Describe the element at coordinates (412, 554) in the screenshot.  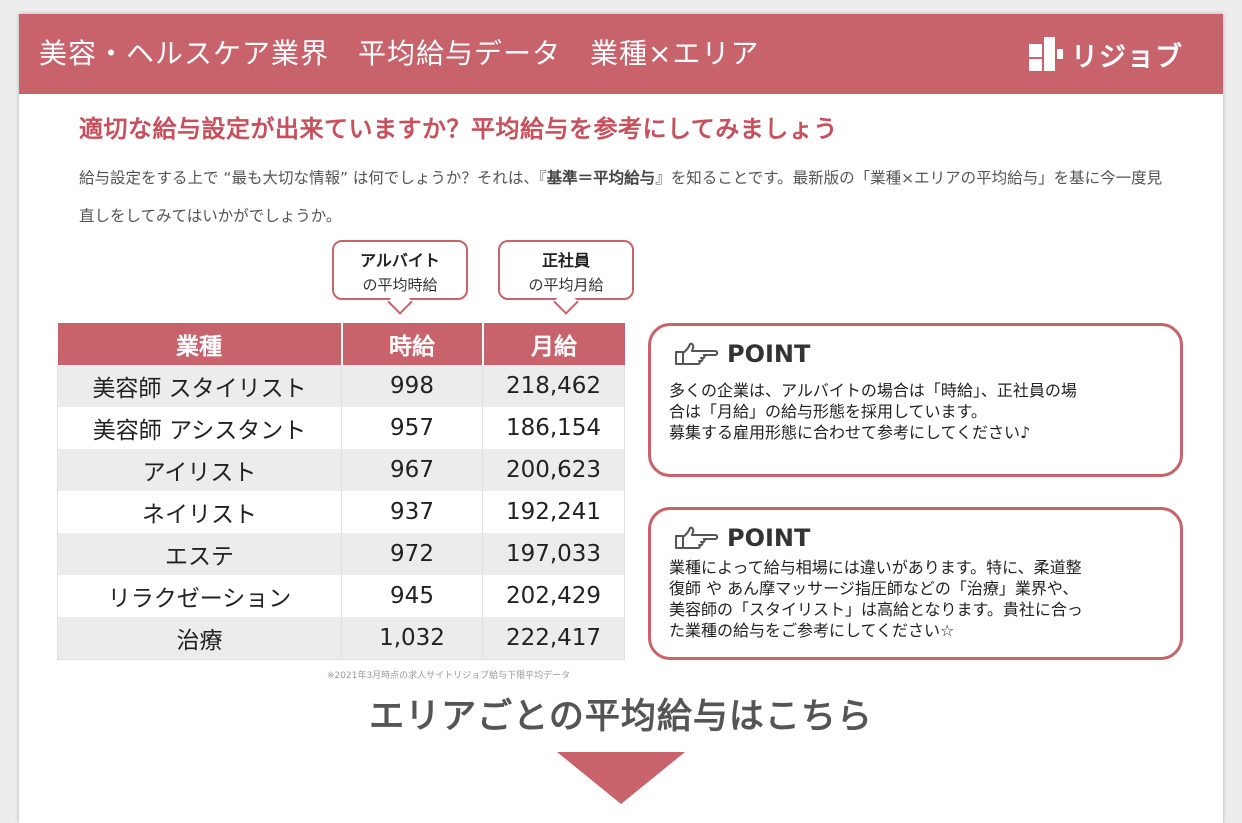
I see `hourly-cell: 972` at that location.